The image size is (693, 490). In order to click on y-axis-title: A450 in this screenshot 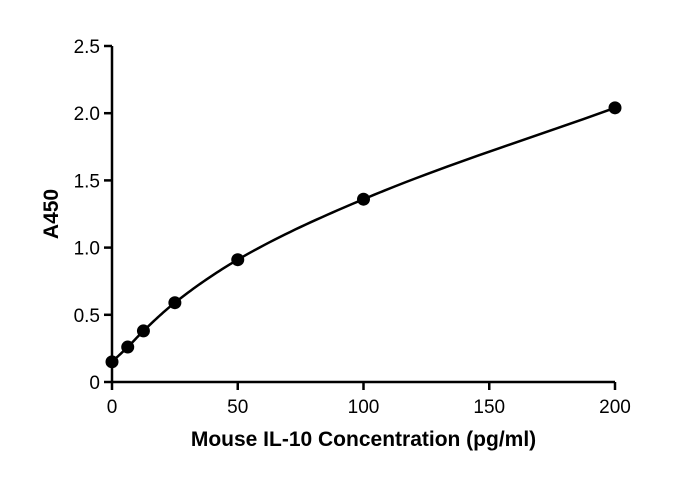, I will do `click(51, 214)`.